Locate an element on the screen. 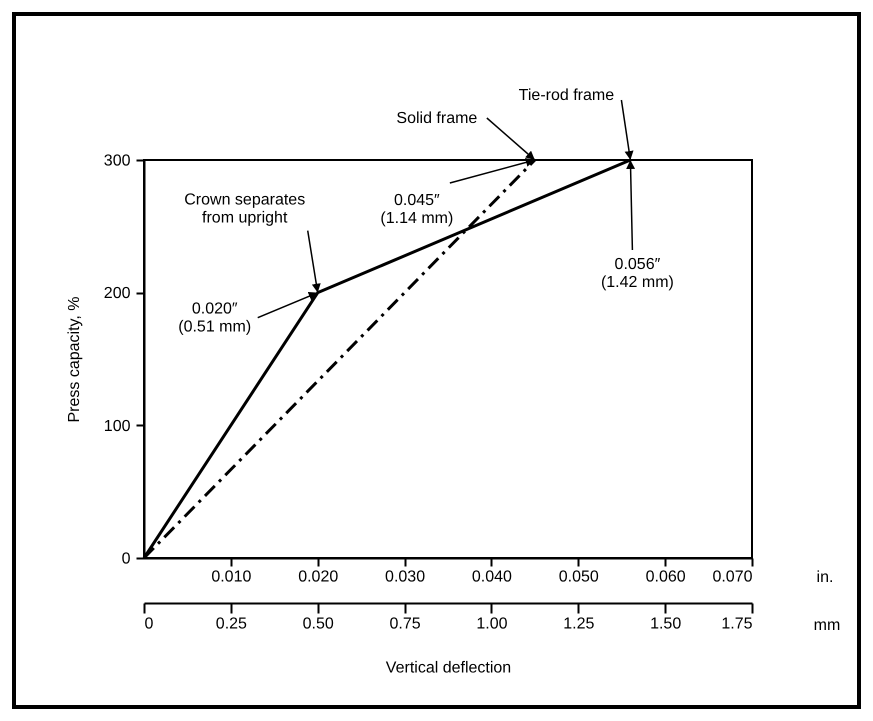 The image size is (873, 721). x2-tick-label: 1.00 is located at coordinates (492, 624).